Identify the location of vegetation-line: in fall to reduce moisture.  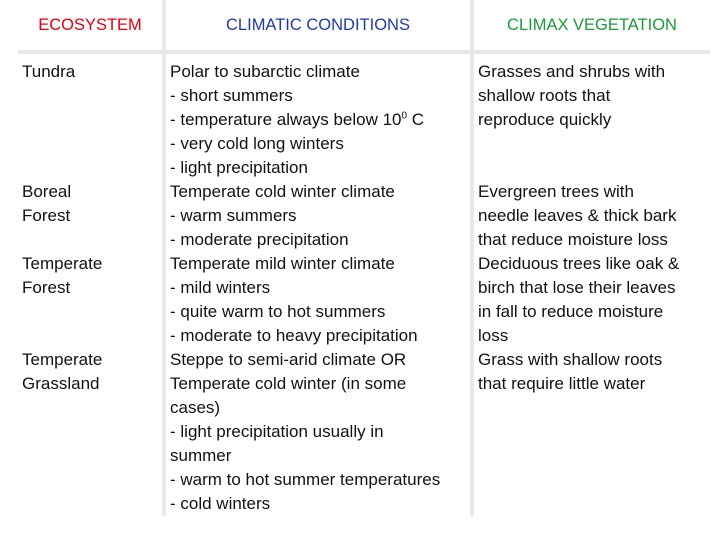
(571, 311).